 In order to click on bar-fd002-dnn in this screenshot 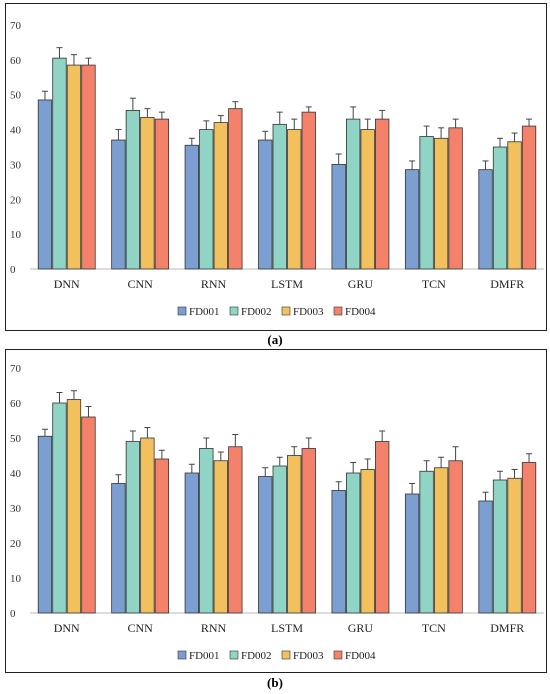, I will do `click(59, 508)`.